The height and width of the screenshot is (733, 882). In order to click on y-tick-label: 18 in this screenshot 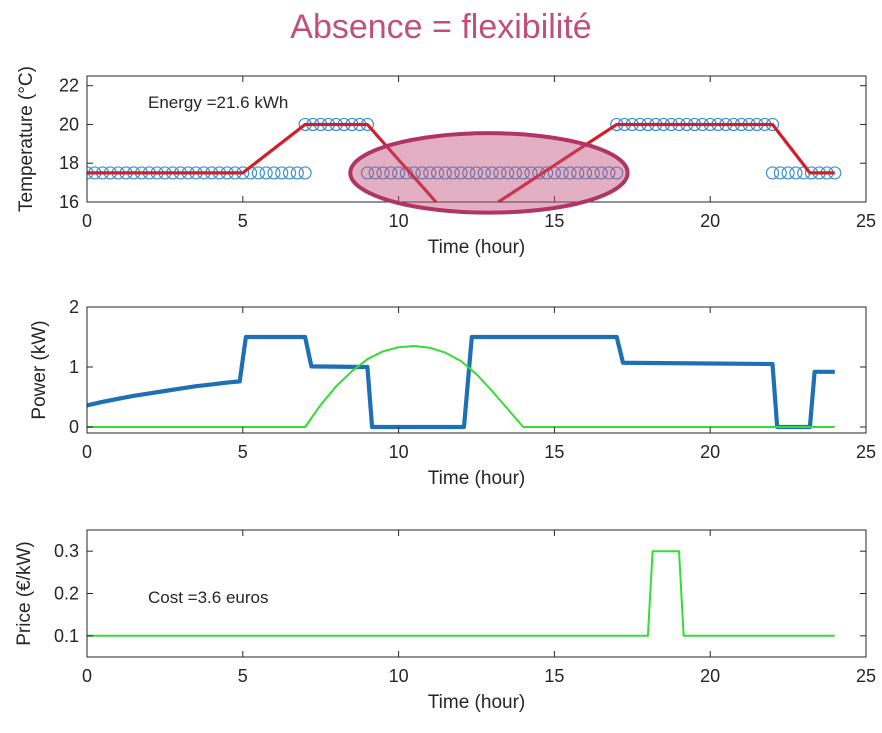, I will do `click(69, 163)`.